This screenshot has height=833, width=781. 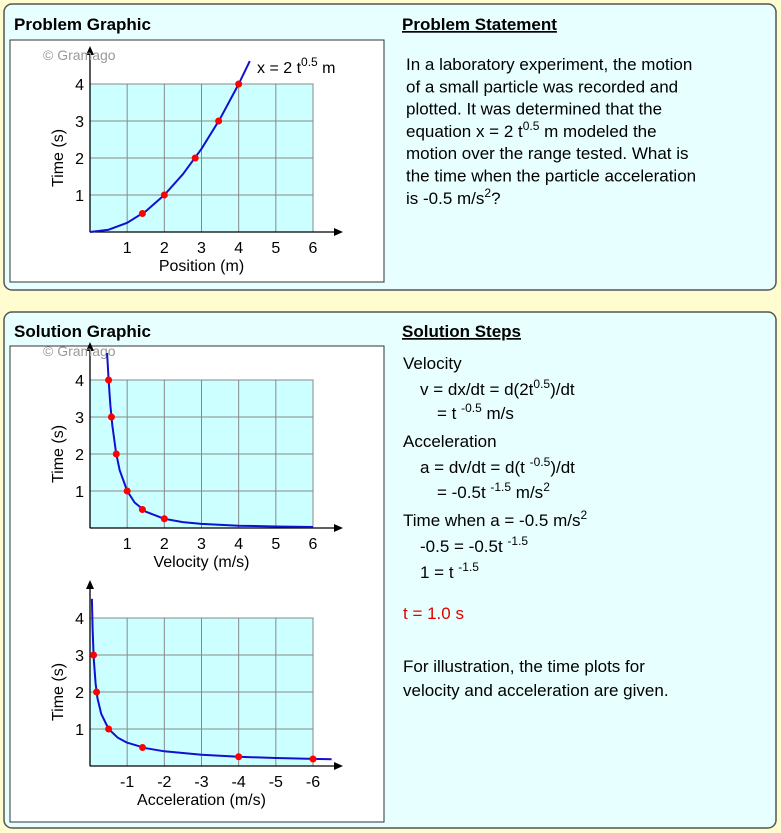 I want to click on statement-line: equation x = 2 t0.5 m modeled the, so click(x=531, y=130).